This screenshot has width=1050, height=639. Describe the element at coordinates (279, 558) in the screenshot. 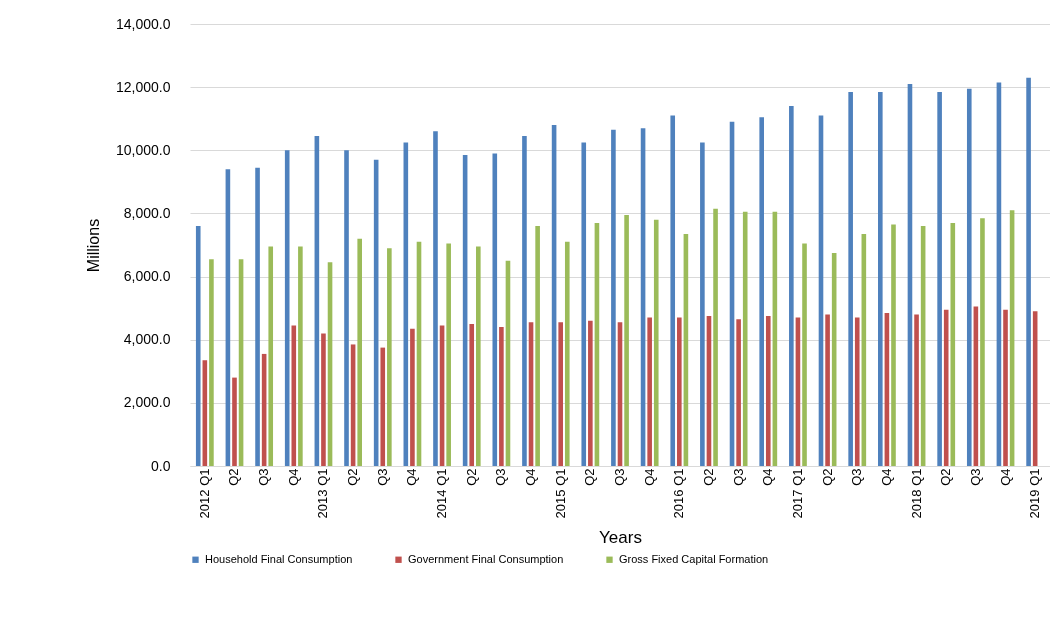

I see `legend-label: Household Final Consumption` at that location.